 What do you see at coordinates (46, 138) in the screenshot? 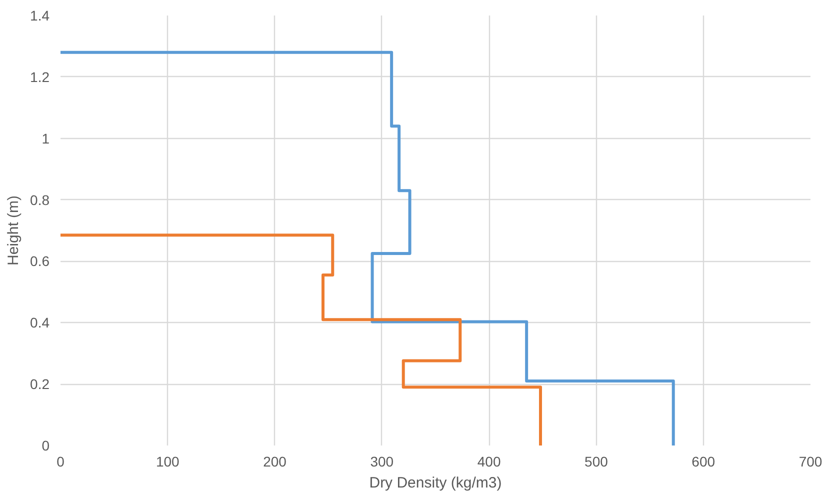
I see `y-tick-label: 1` at bounding box center [46, 138].